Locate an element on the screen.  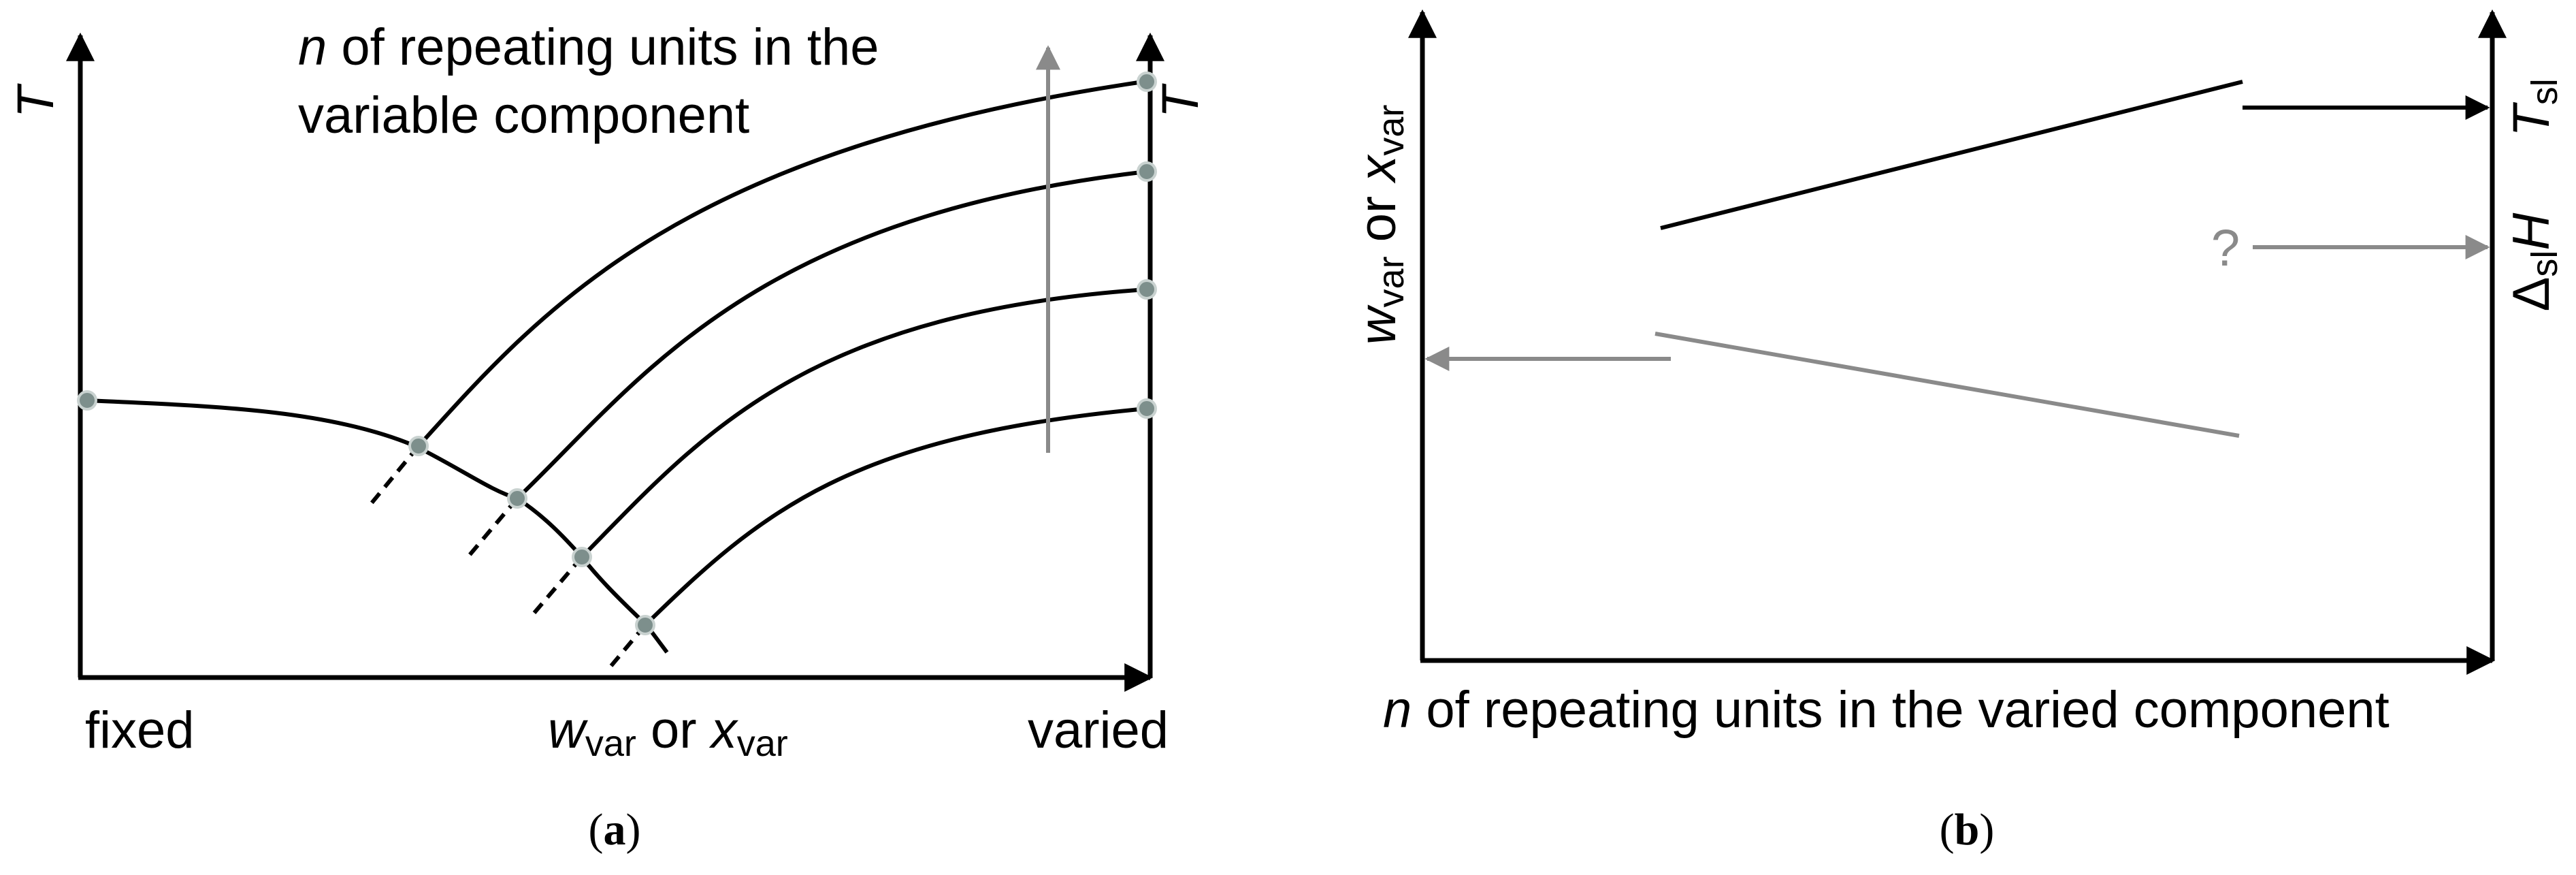
marker-fixed-melting-point is located at coordinates (87, 401).